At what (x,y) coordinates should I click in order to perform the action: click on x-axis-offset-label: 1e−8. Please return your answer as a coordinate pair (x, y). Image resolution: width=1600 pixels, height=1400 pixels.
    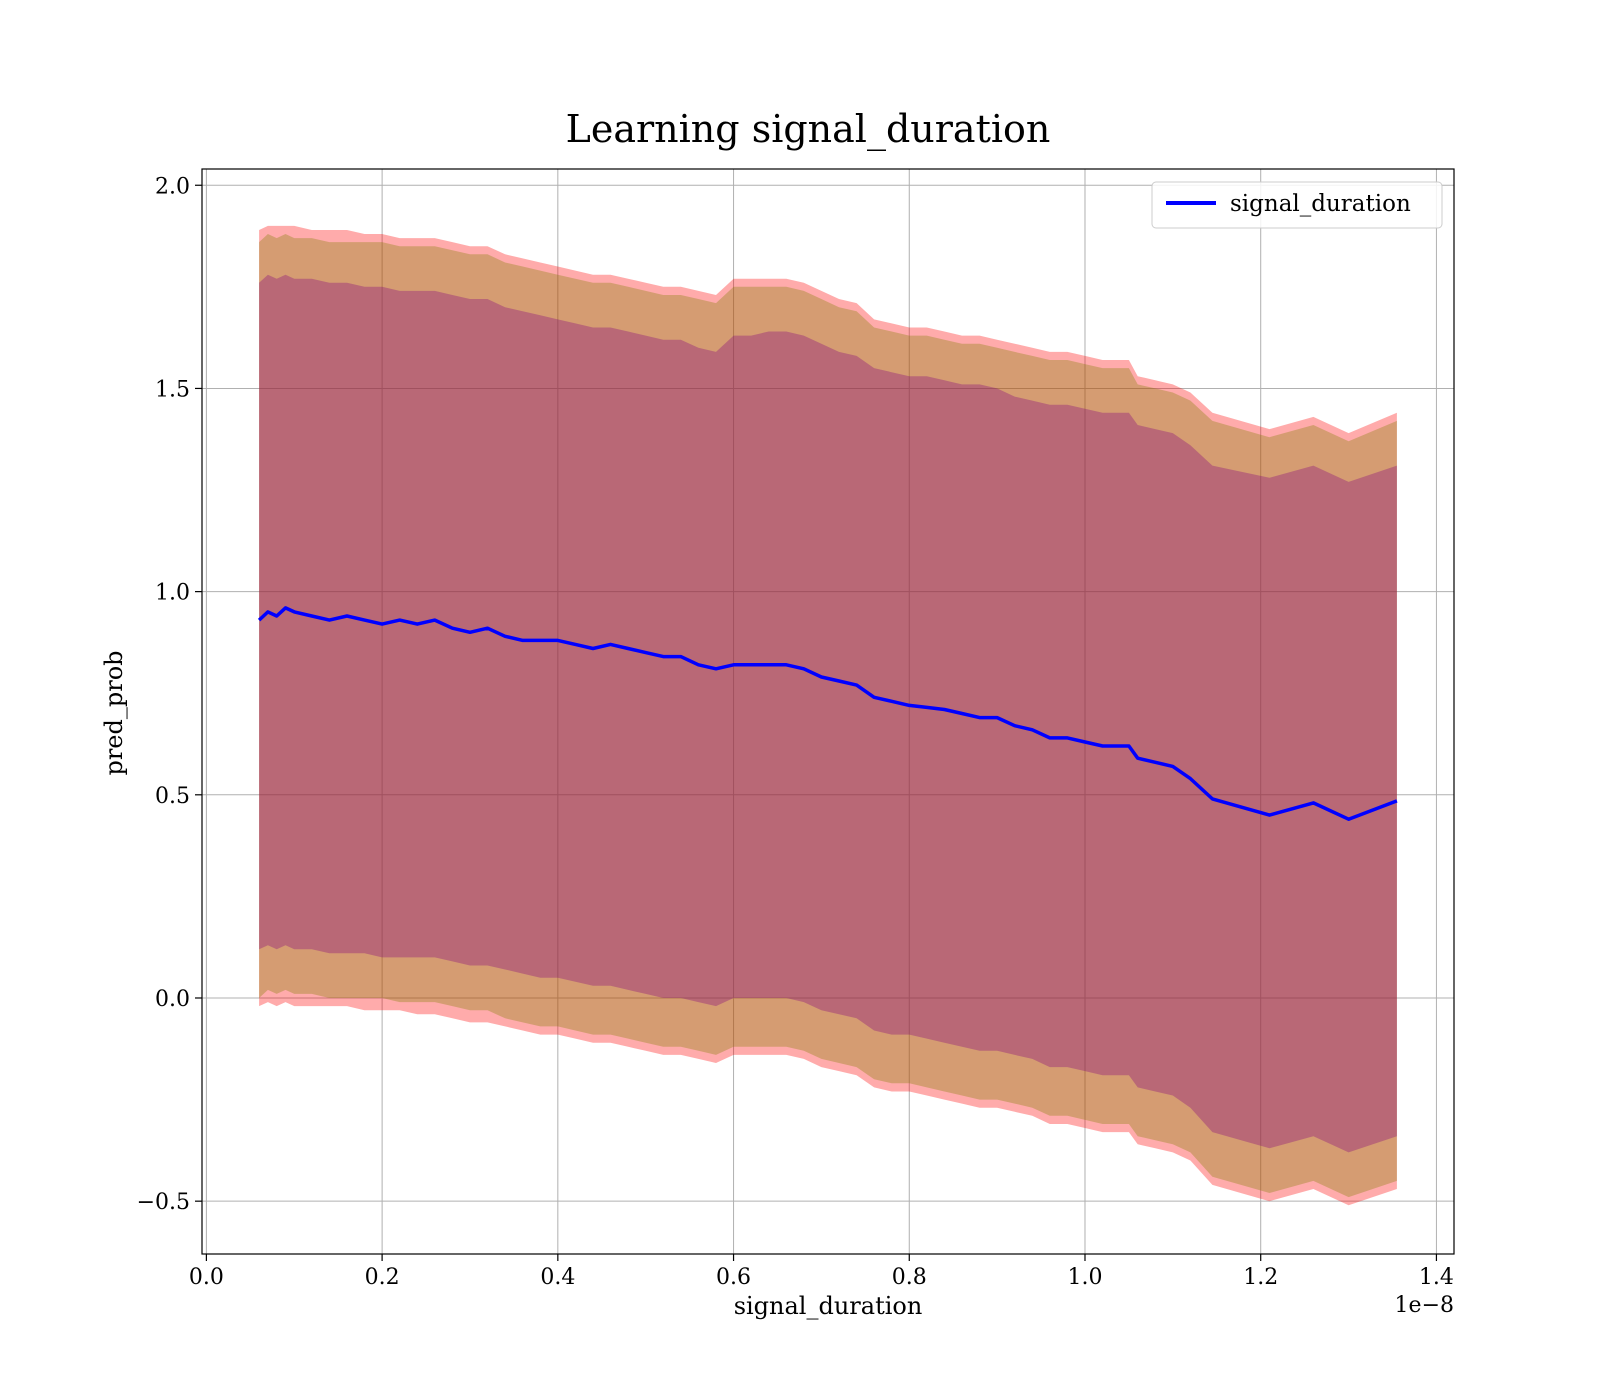
    Looking at the image, I should click on (1424, 1305).